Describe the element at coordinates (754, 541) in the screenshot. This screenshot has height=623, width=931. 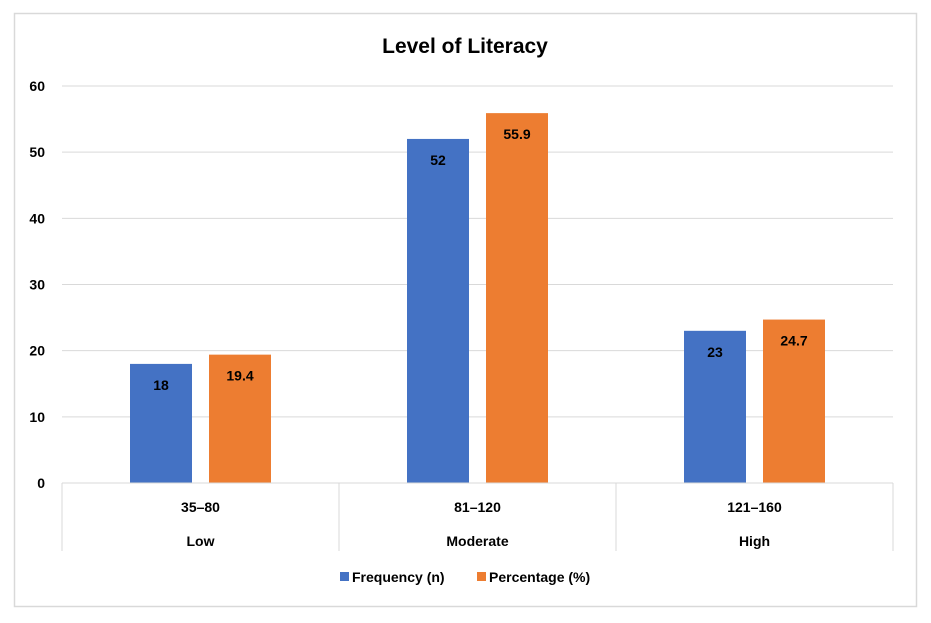
I see `x-group-label: High` at that location.